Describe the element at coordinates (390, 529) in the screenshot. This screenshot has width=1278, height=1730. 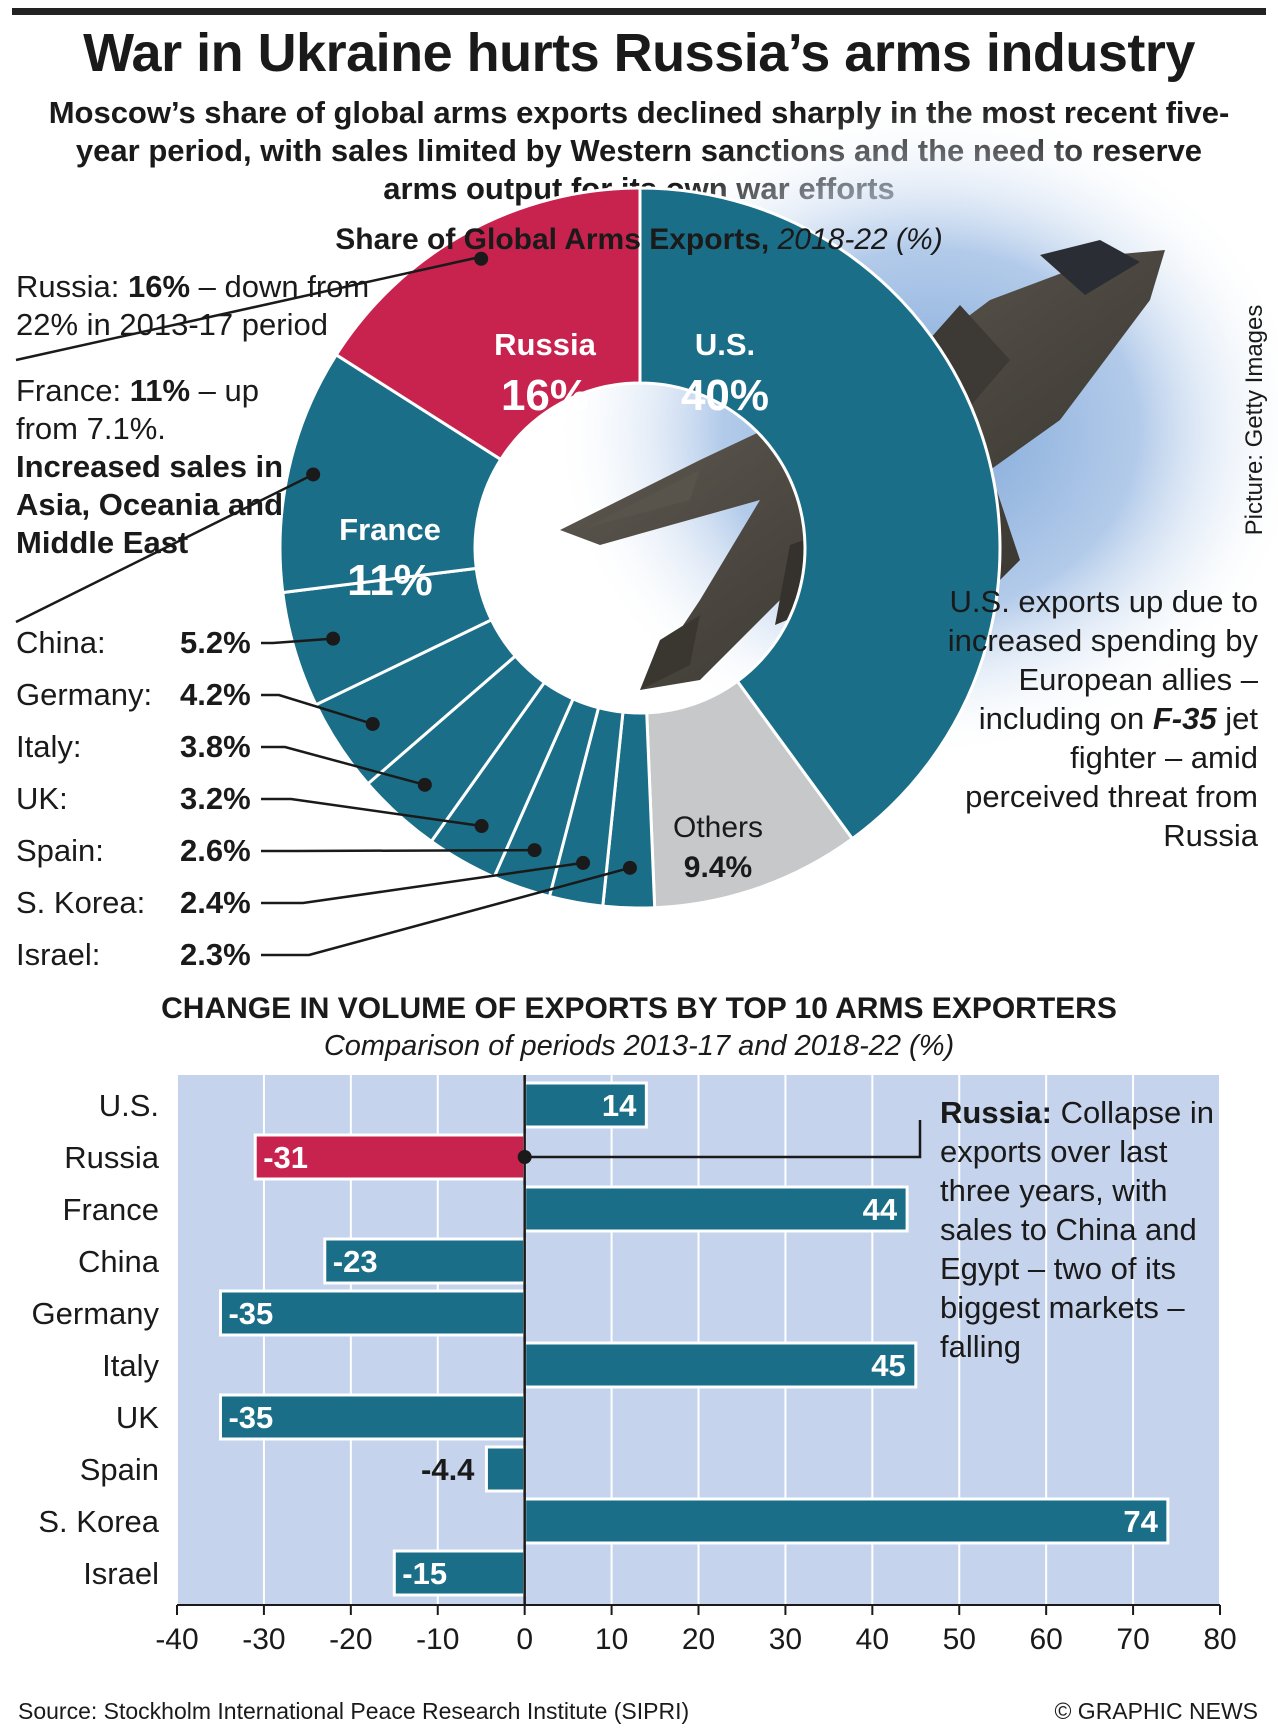
I see `pie-label-france: France` at that location.